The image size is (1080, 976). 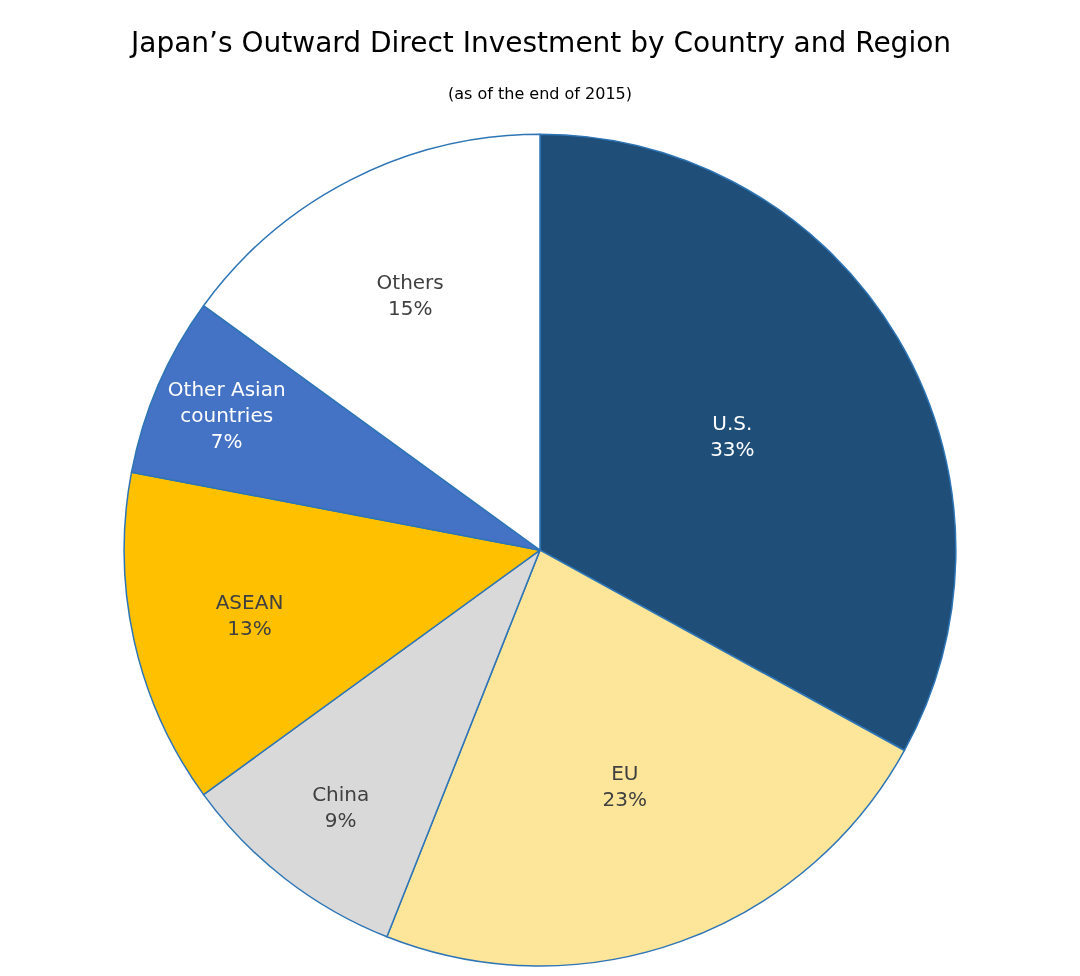 What do you see at coordinates (540, 93) in the screenshot?
I see `chart-subtitle: (as of the end of 2015)` at bounding box center [540, 93].